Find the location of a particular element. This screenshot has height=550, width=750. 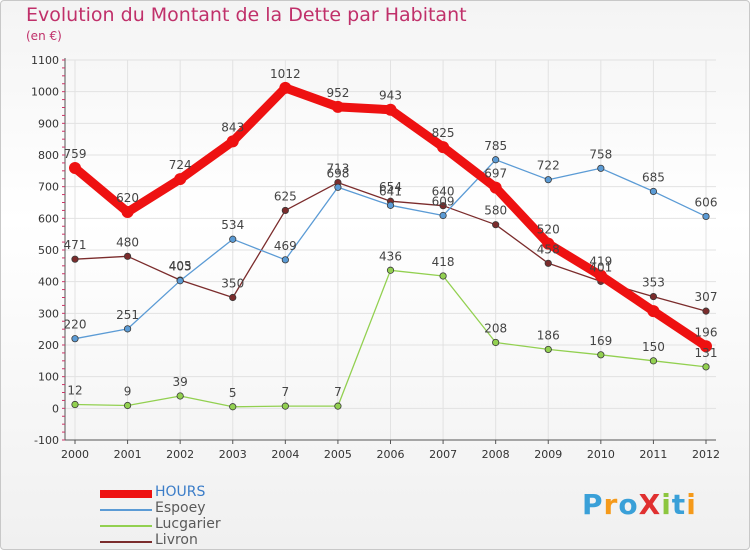

data-label-espoey: 698 is located at coordinates (337, 173).